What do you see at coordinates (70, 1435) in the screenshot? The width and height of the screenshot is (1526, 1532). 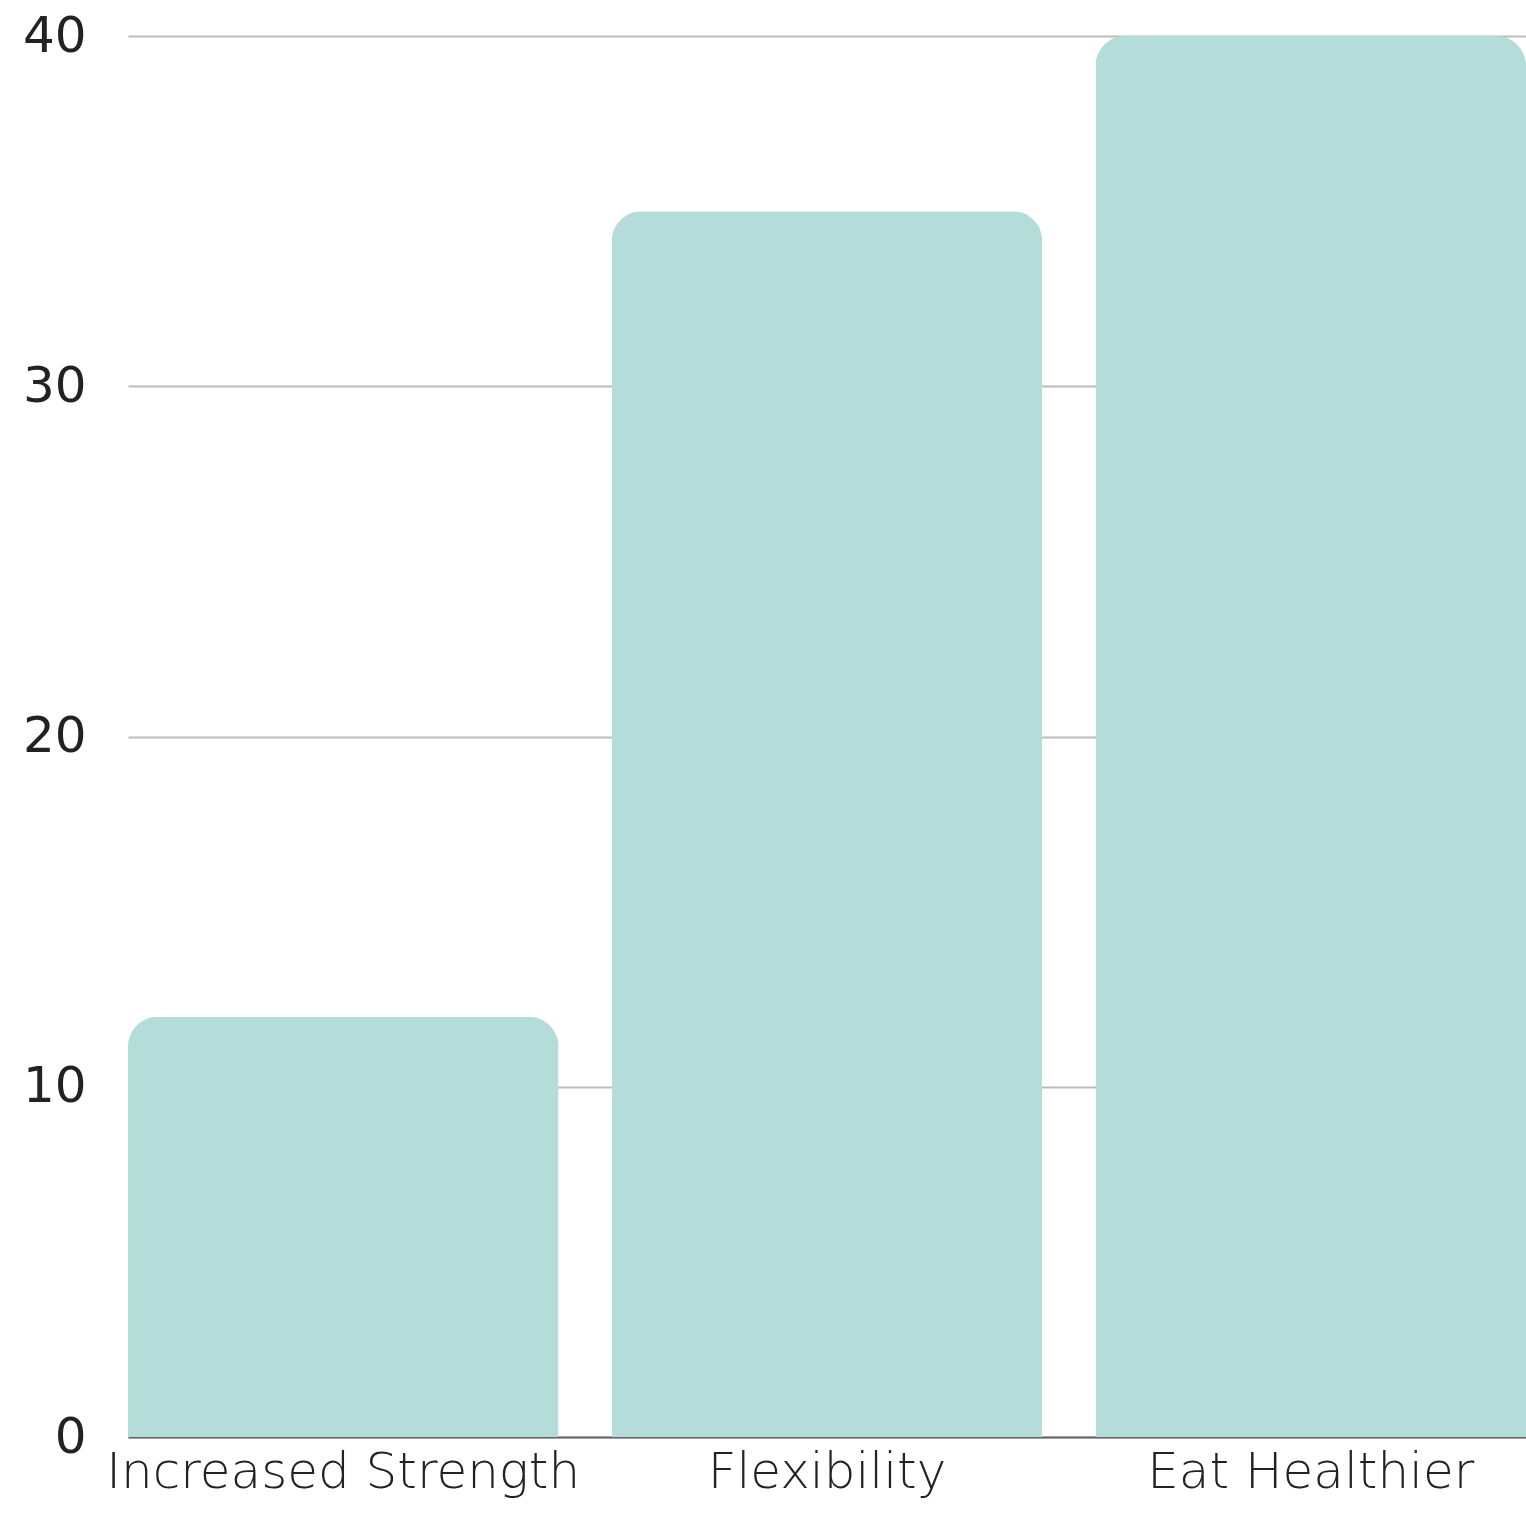 I see `y-tick-label: 0` at bounding box center [70, 1435].